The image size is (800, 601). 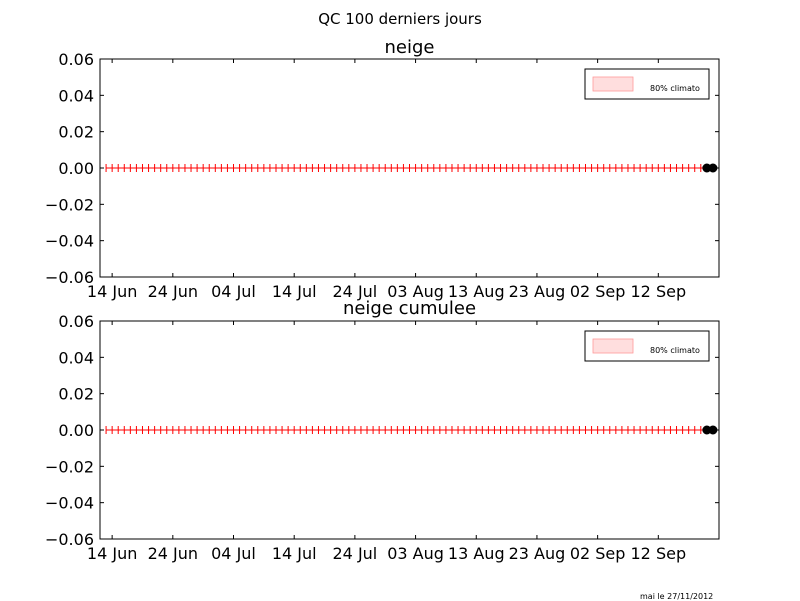 I want to click on figure-footer: mai le 27/11/2012, so click(x=677, y=596).